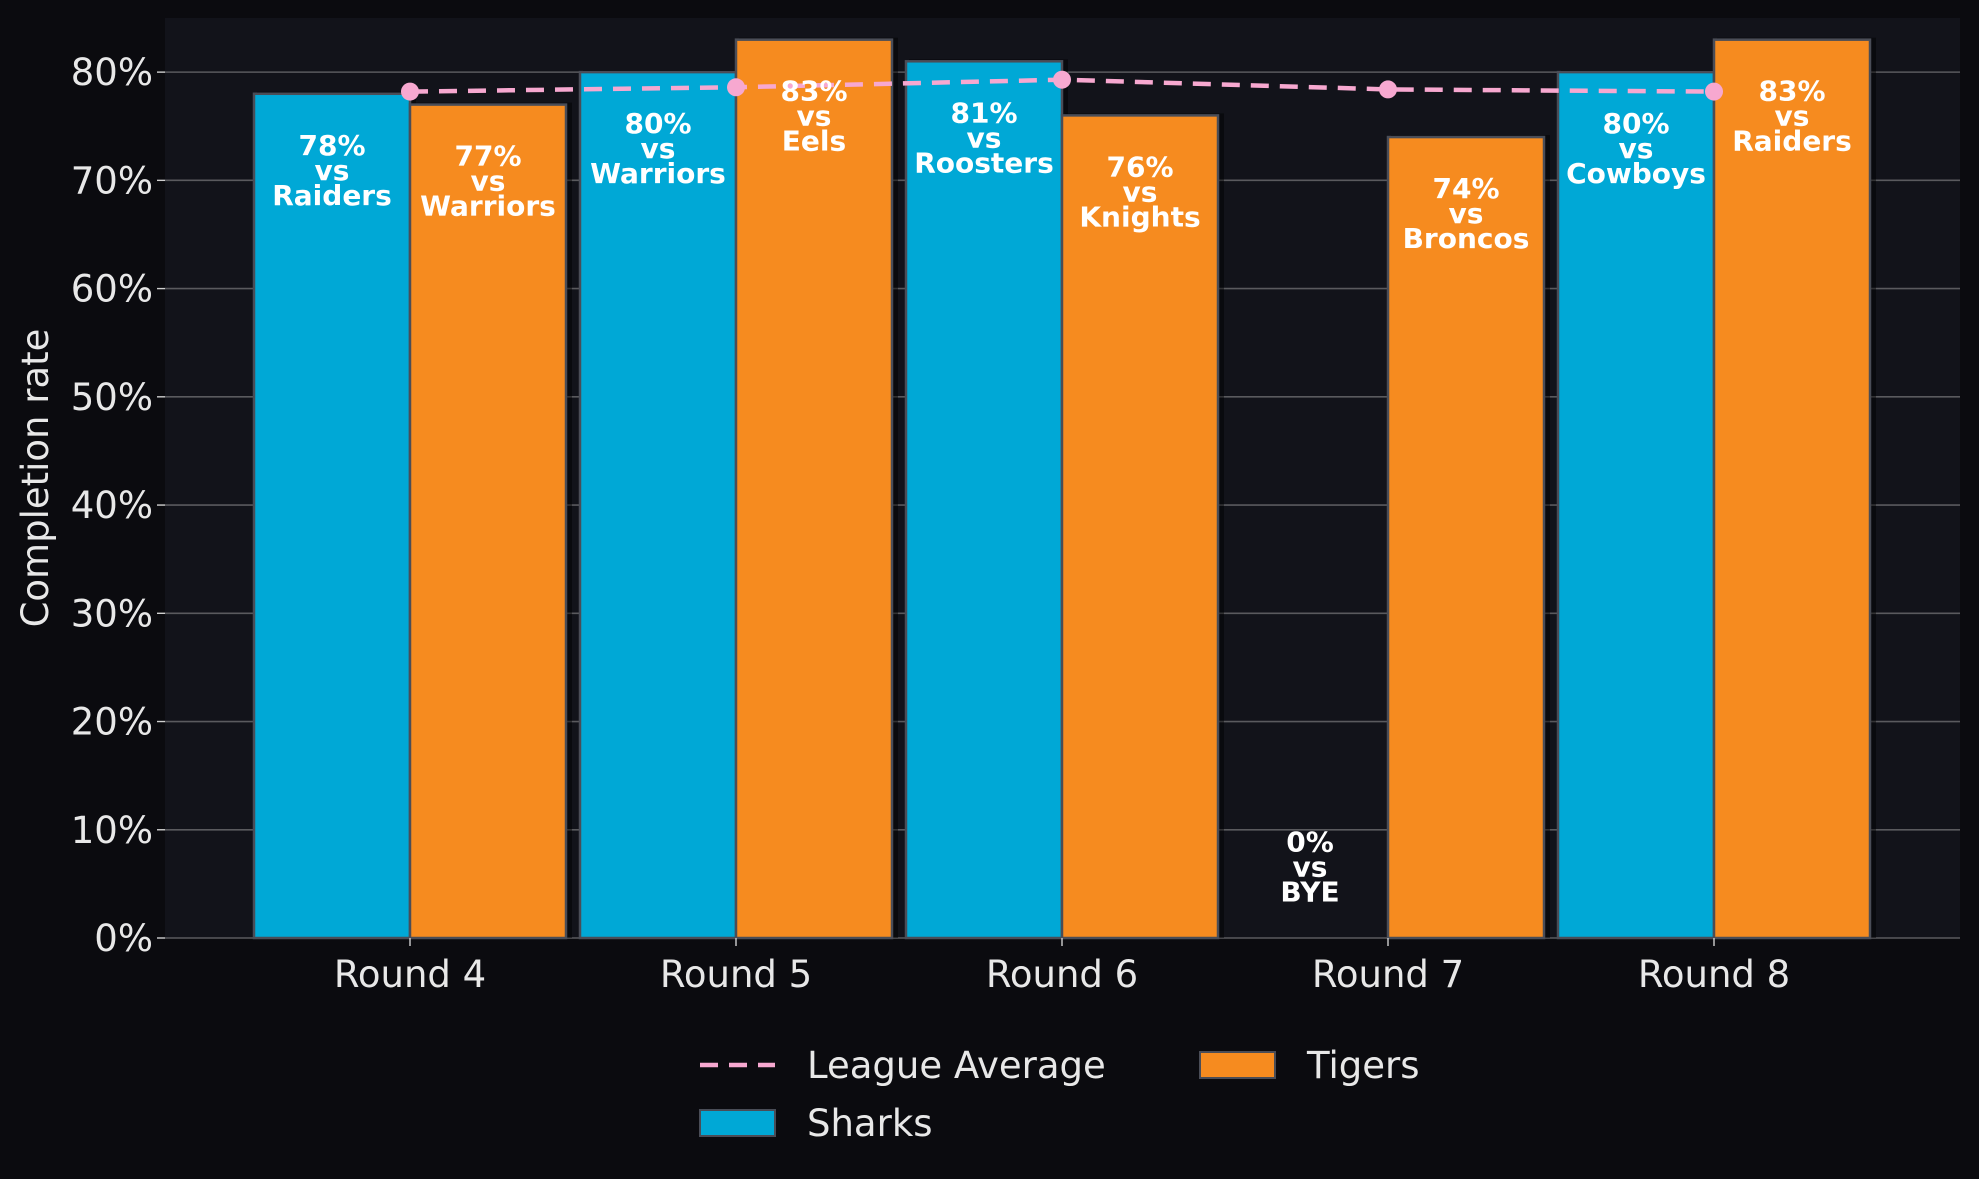  Describe the element at coordinates (1465, 188) in the screenshot. I see `bar-data-label: 74%` at that location.